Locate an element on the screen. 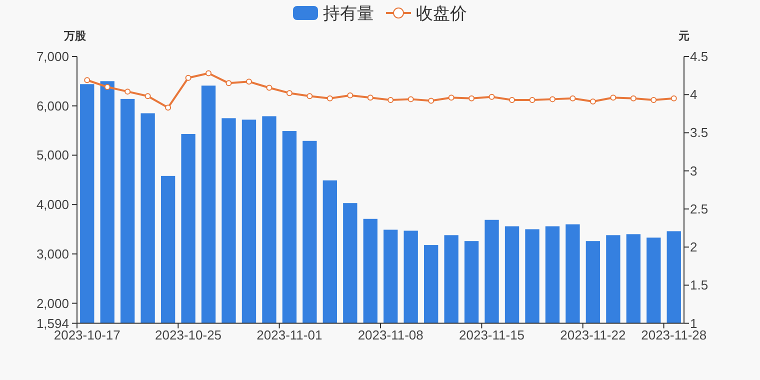  y2-tick-label: 3.5 is located at coordinates (699, 132).